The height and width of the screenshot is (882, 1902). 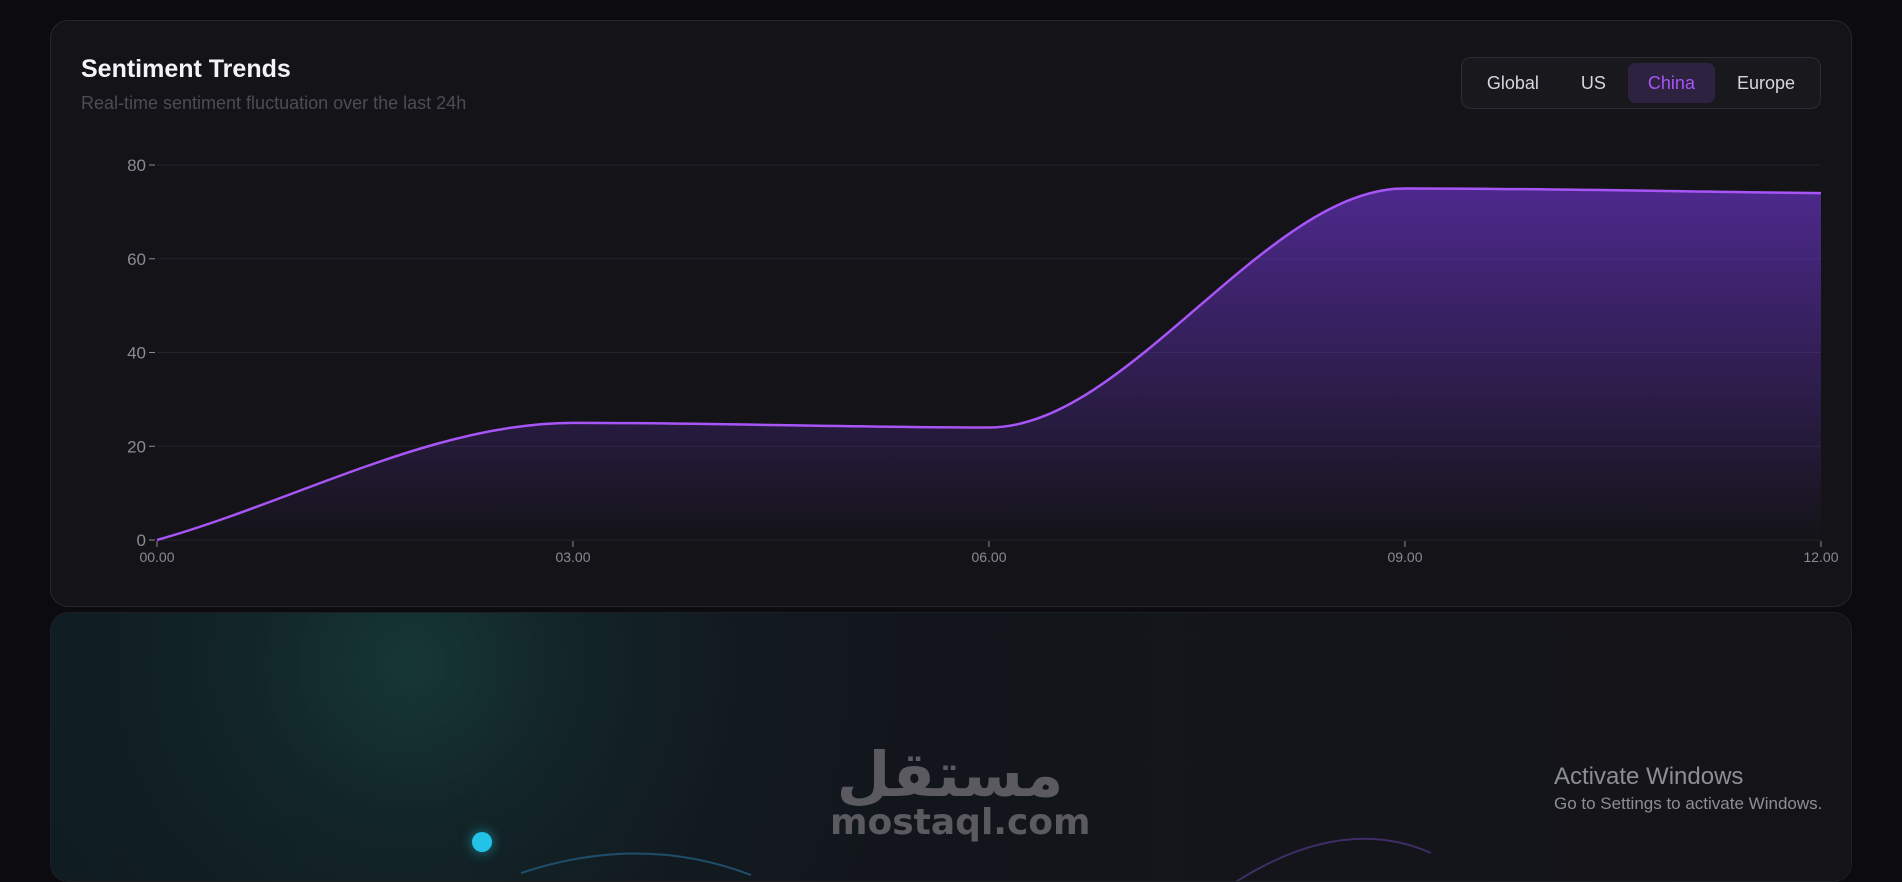 I want to click on y-tick-label: 20, so click(x=136, y=446).